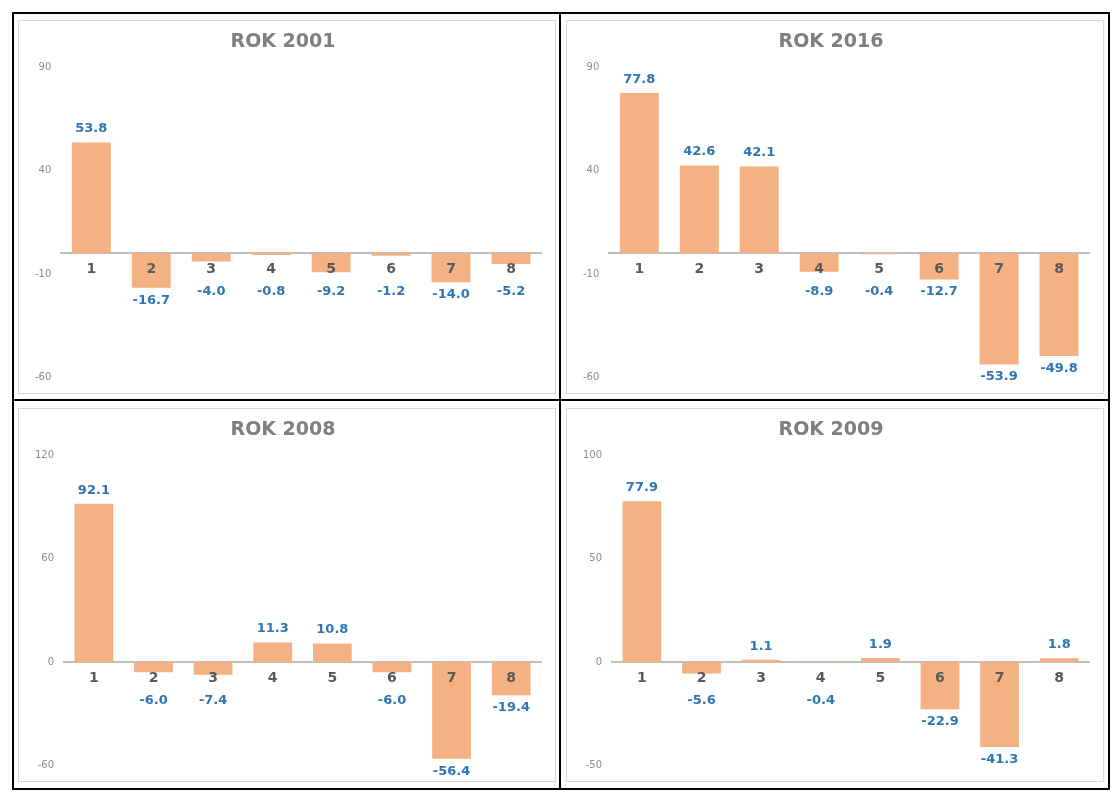 The width and height of the screenshot is (1112, 792). What do you see at coordinates (330, 290) in the screenshot?
I see `data-label: -9.2` at bounding box center [330, 290].